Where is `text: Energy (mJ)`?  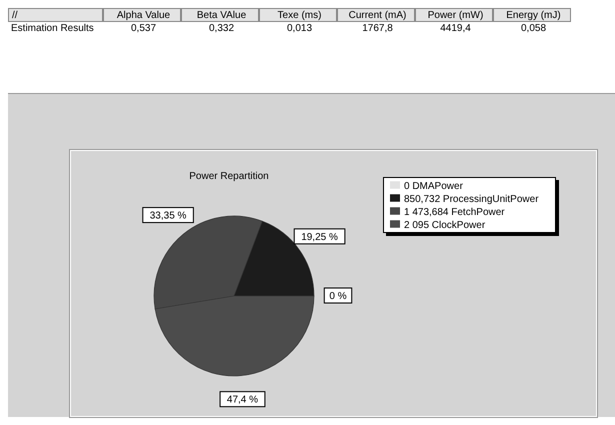 text: Energy (mJ) is located at coordinates (532, 15).